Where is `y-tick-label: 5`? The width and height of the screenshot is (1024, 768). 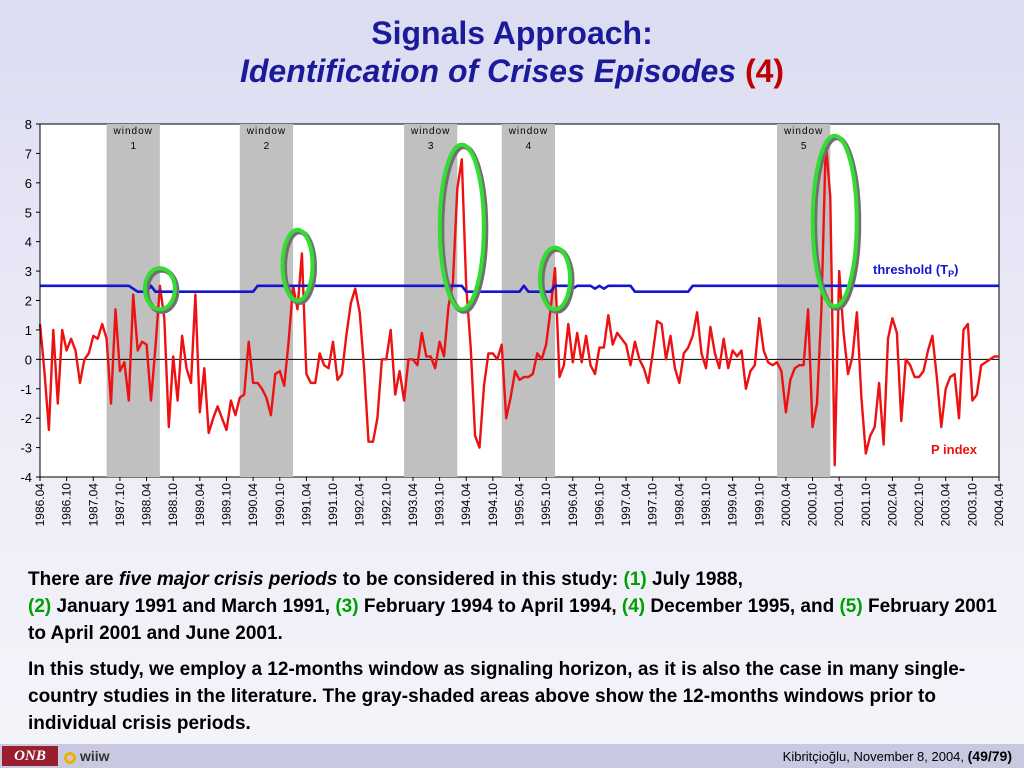 y-tick-label: 5 is located at coordinates (28, 212).